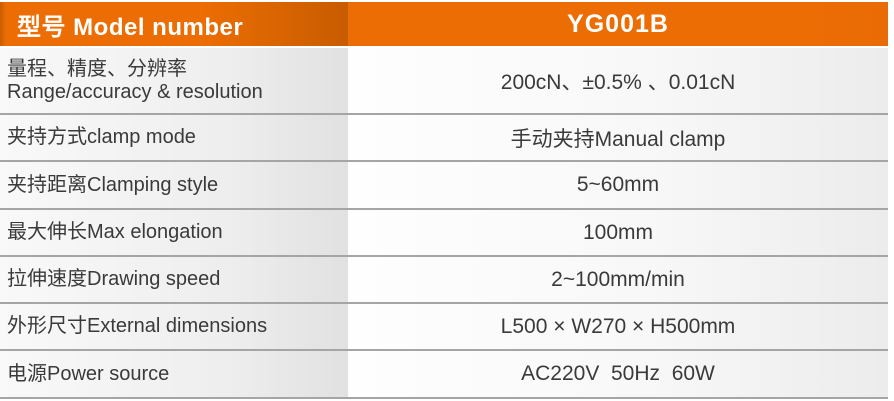  I want to click on model-number: YG001B, so click(618, 23).